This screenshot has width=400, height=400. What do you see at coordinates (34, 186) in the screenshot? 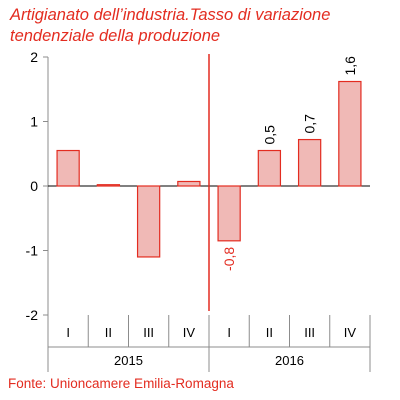
I see `y-tick-label: 0` at bounding box center [34, 186].